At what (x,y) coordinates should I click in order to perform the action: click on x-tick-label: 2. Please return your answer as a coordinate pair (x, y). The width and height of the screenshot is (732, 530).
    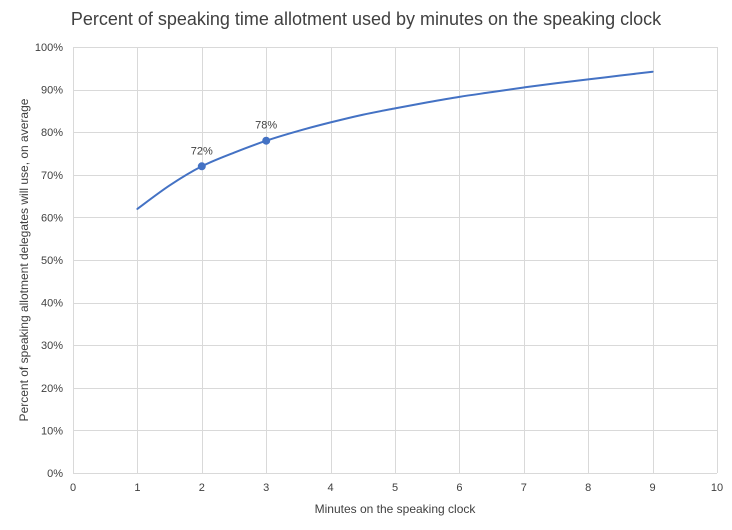
    Looking at the image, I should click on (202, 488).